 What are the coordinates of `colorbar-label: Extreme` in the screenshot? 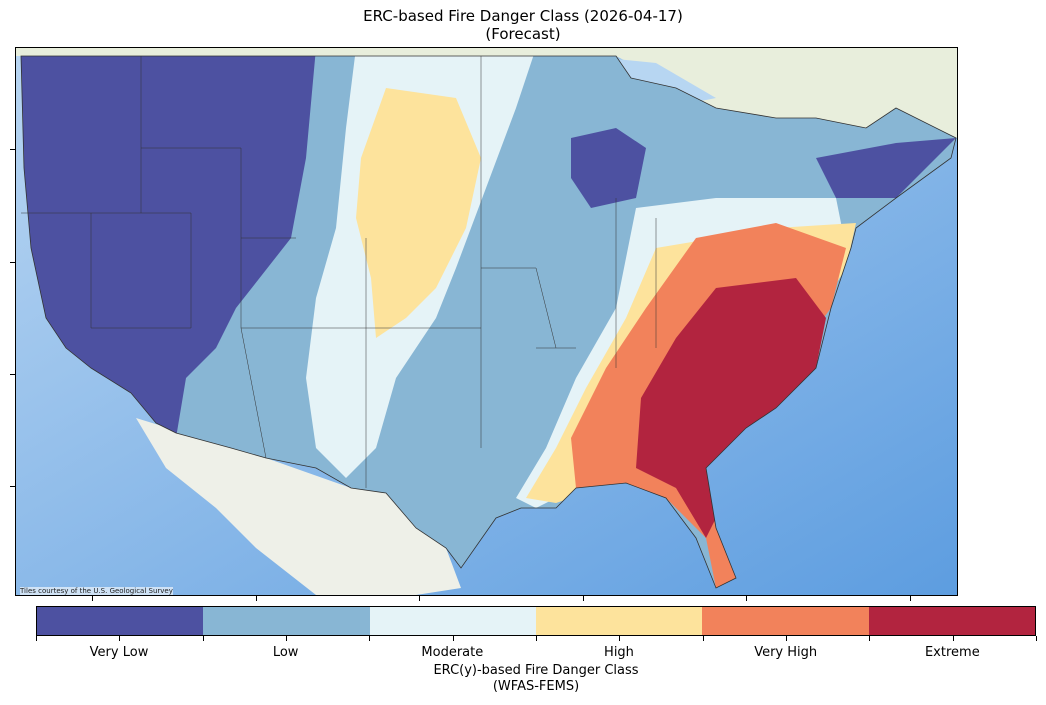 It's located at (952, 652).